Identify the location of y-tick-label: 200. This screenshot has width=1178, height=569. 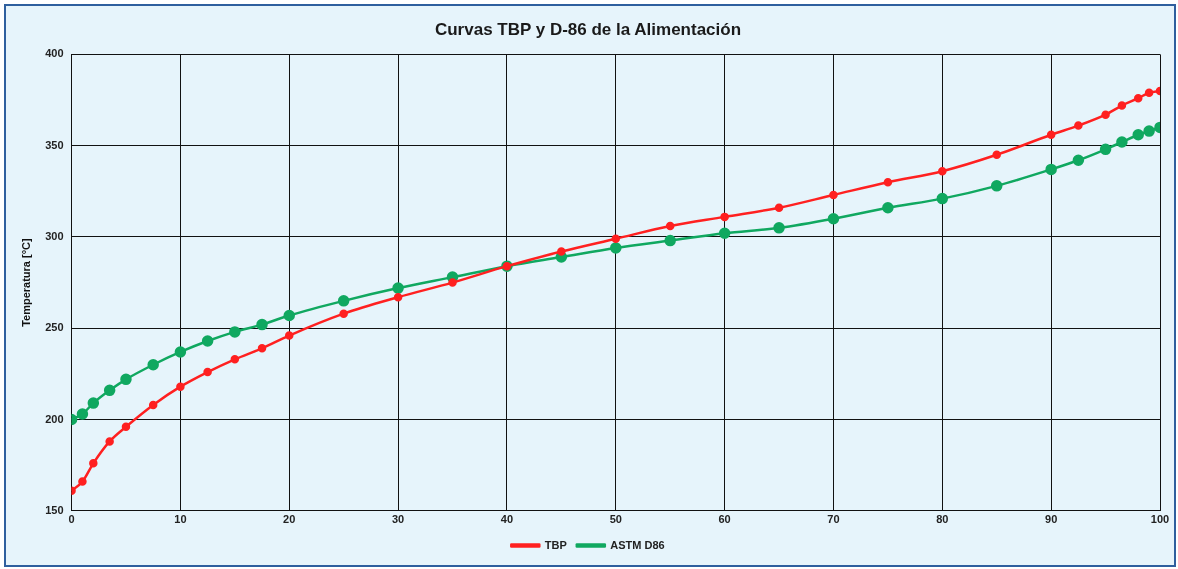
(54, 418).